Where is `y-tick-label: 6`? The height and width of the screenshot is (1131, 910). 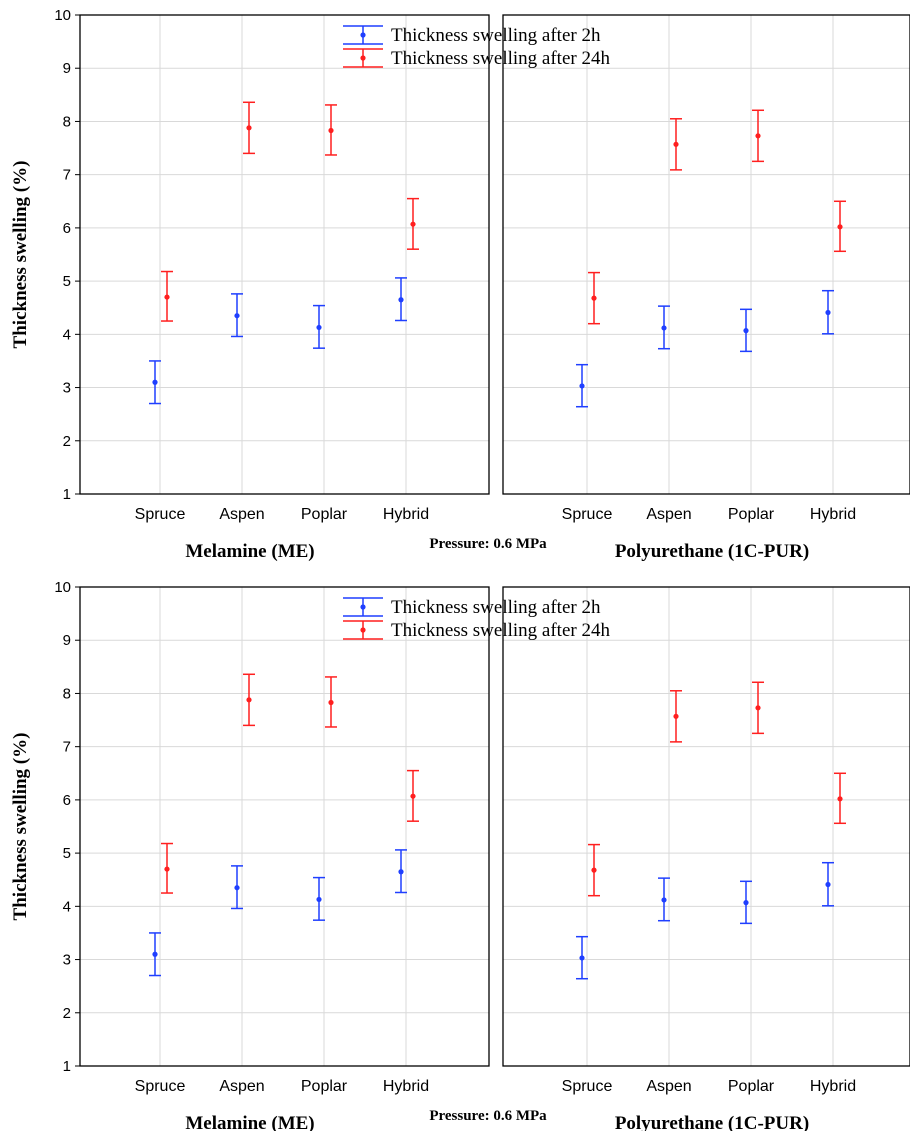
y-tick-label: 6 is located at coordinates (67, 228).